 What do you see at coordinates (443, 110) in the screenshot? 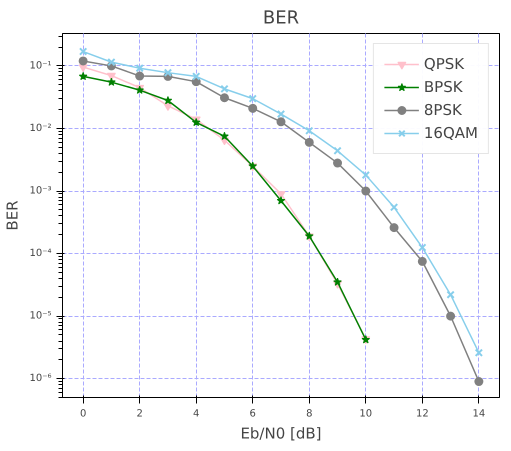
I see `legend-label: 8PSK` at bounding box center [443, 110].